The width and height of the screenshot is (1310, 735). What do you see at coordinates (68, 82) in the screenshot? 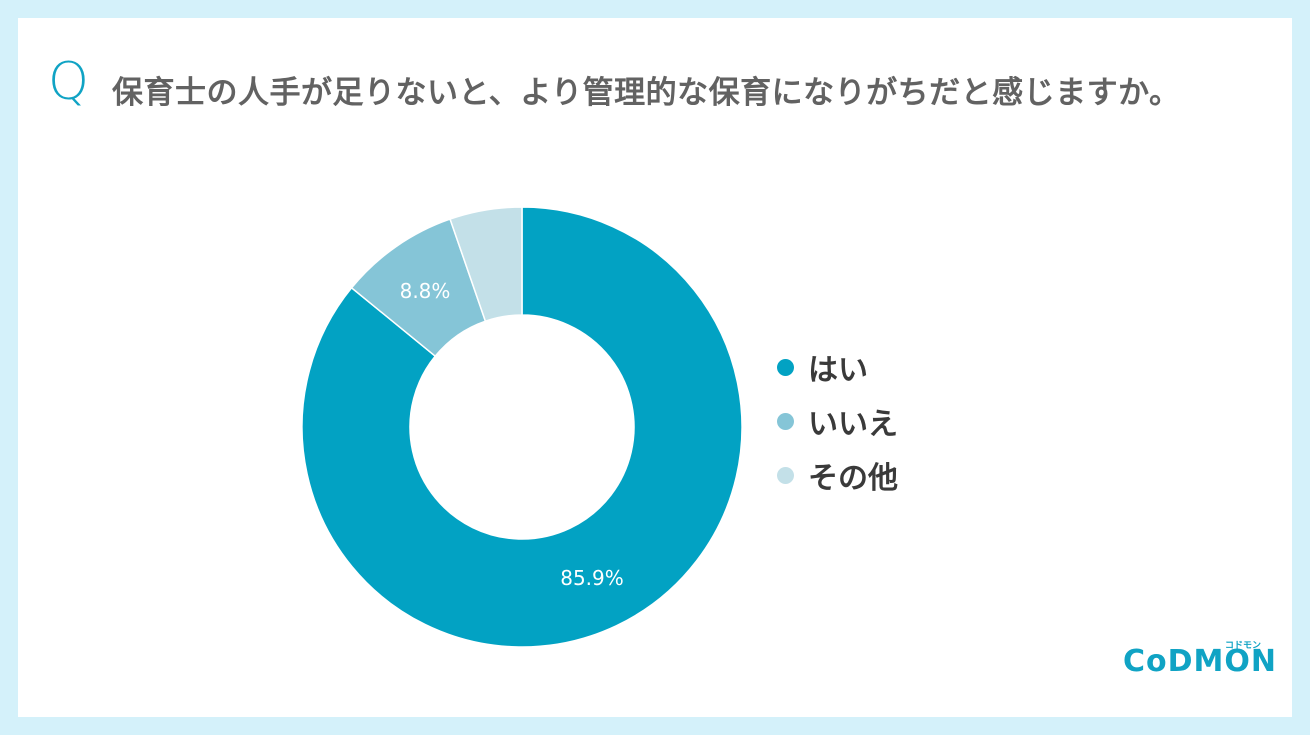
I see `question-icon: Q` at bounding box center [68, 82].